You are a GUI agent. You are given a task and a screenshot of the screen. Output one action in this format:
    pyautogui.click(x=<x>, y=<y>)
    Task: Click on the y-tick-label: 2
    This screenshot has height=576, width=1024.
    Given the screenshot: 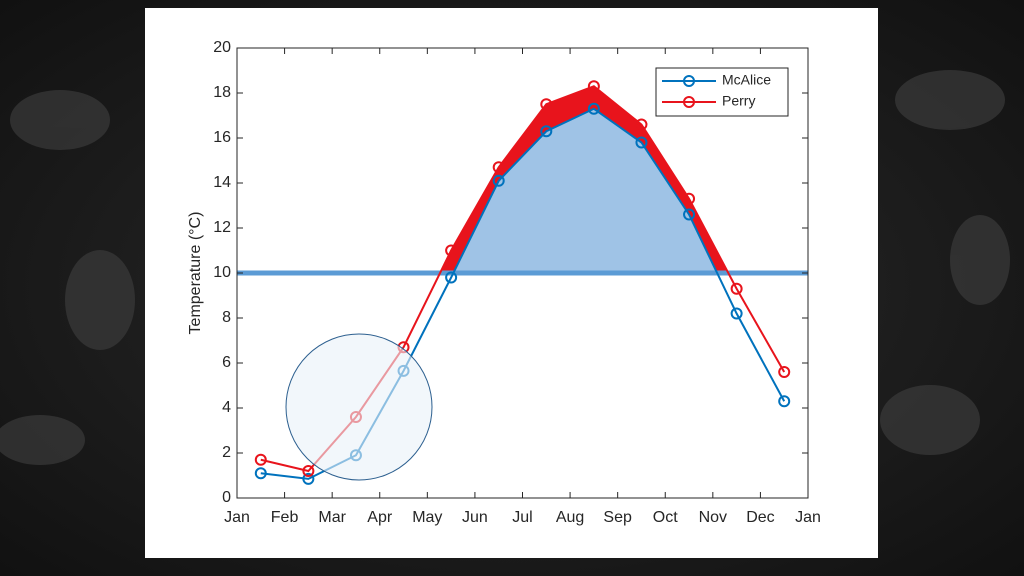 What is the action you would take?
    pyautogui.click(x=226, y=452)
    